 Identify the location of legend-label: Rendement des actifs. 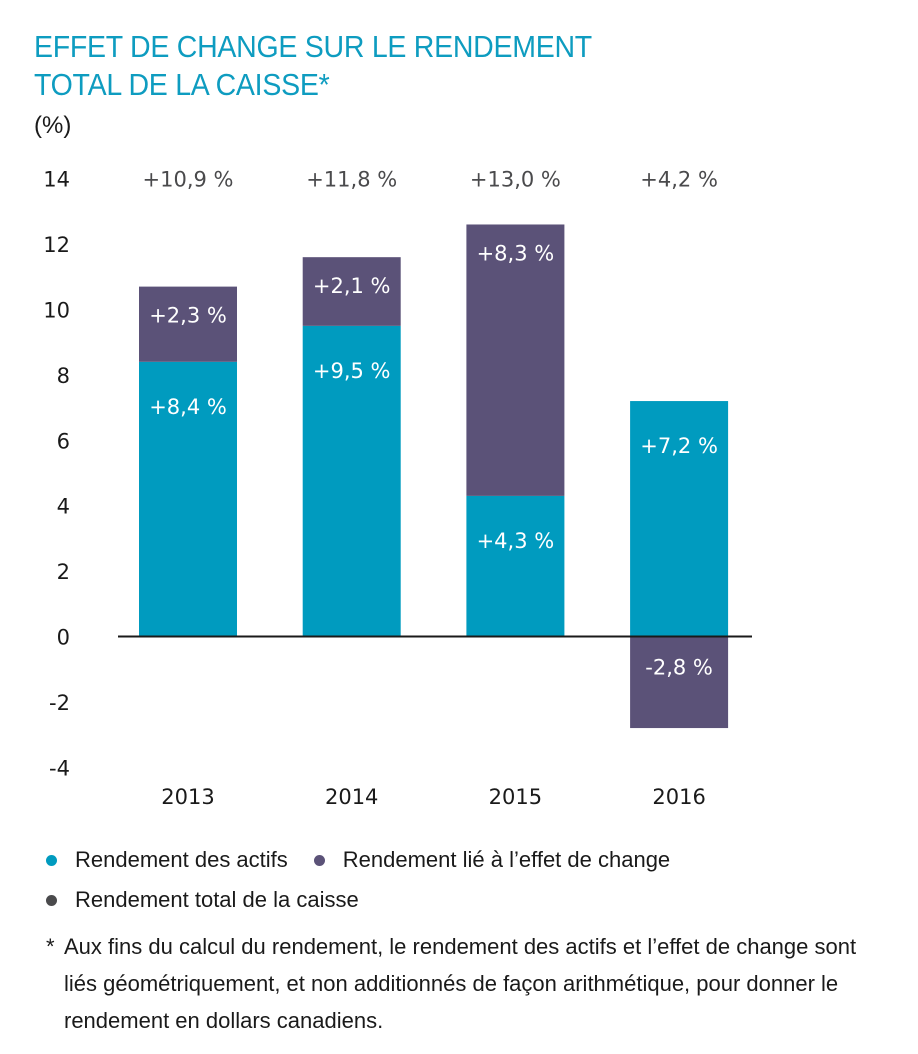
(181, 859).